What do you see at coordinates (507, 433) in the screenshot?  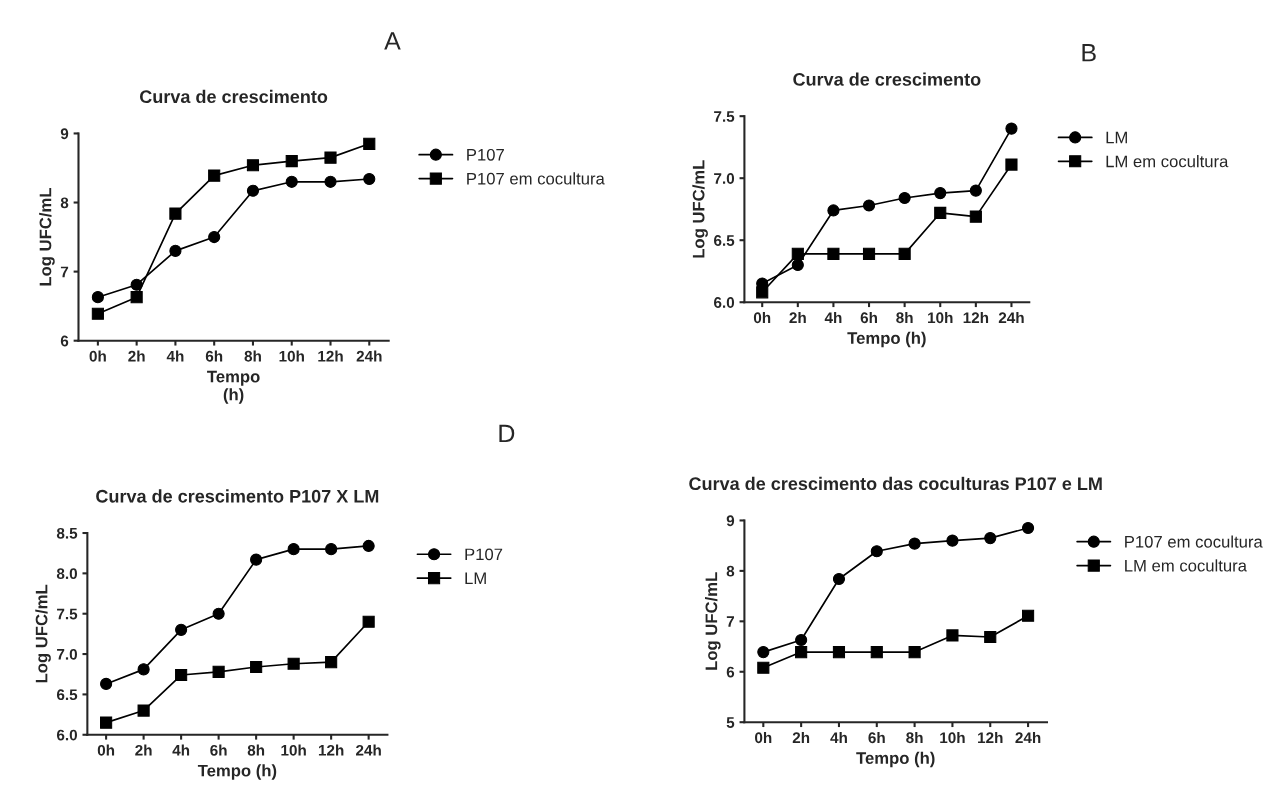 I see `text: D` at bounding box center [507, 433].